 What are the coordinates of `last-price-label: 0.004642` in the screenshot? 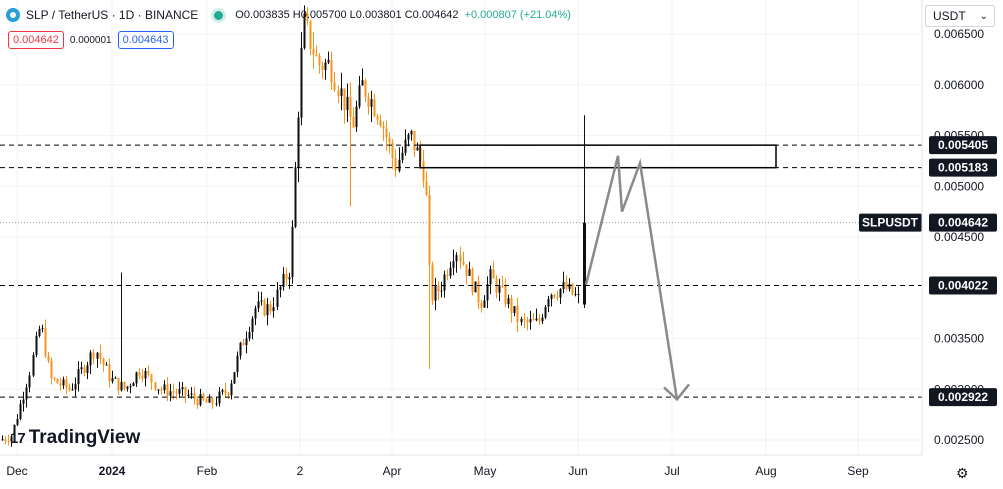 It's located at (963, 223).